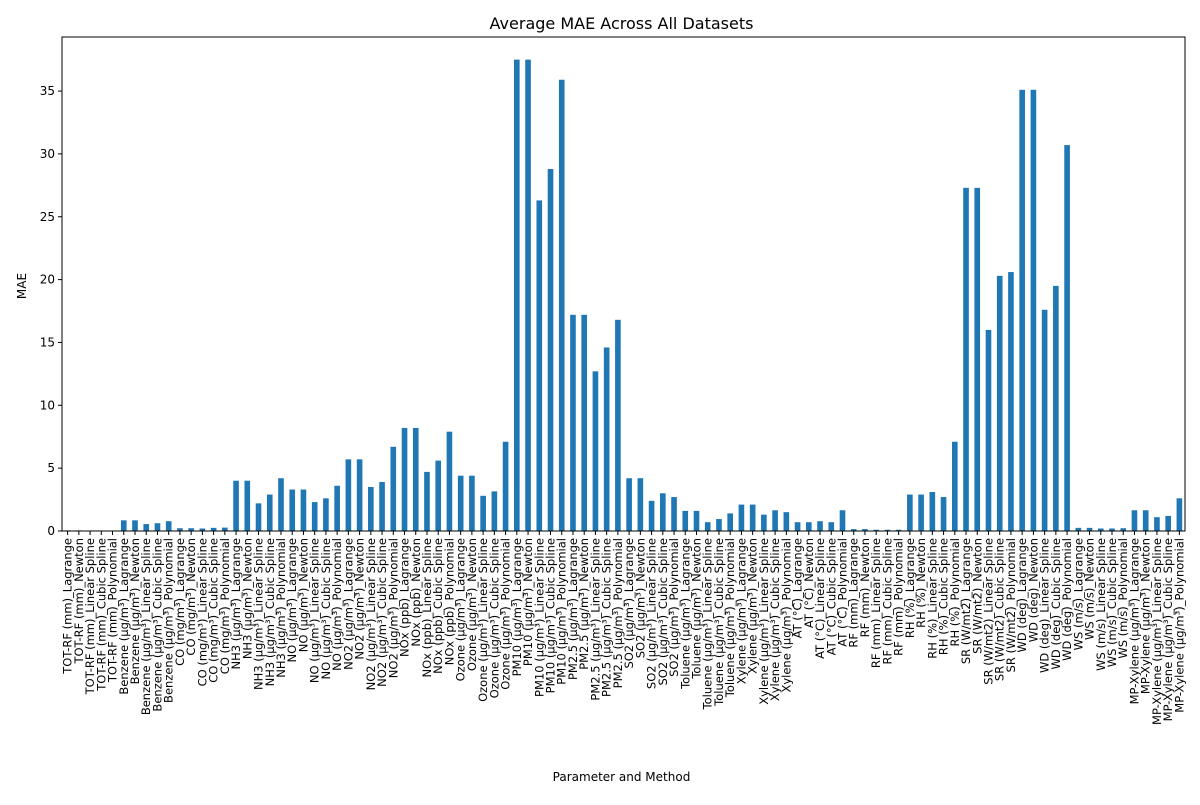 The image size is (1200, 805). What do you see at coordinates (281, 608) in the screenshot?
I see `x-tick-label-19: NH3 (µg/m³)_Polynomial` at bounding box center [281, 608].